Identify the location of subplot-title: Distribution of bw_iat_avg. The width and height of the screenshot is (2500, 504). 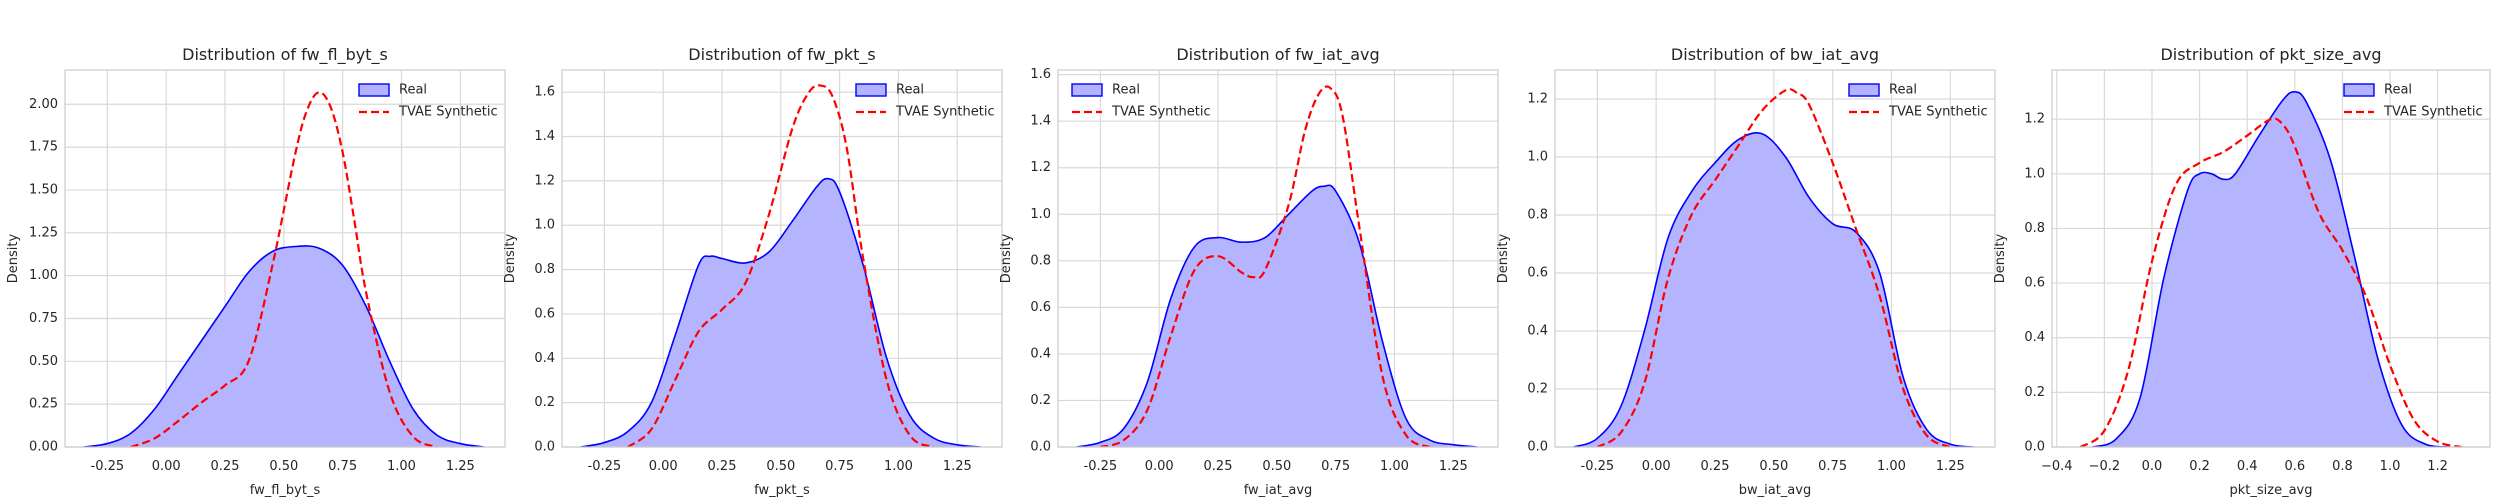
(1775, 55).